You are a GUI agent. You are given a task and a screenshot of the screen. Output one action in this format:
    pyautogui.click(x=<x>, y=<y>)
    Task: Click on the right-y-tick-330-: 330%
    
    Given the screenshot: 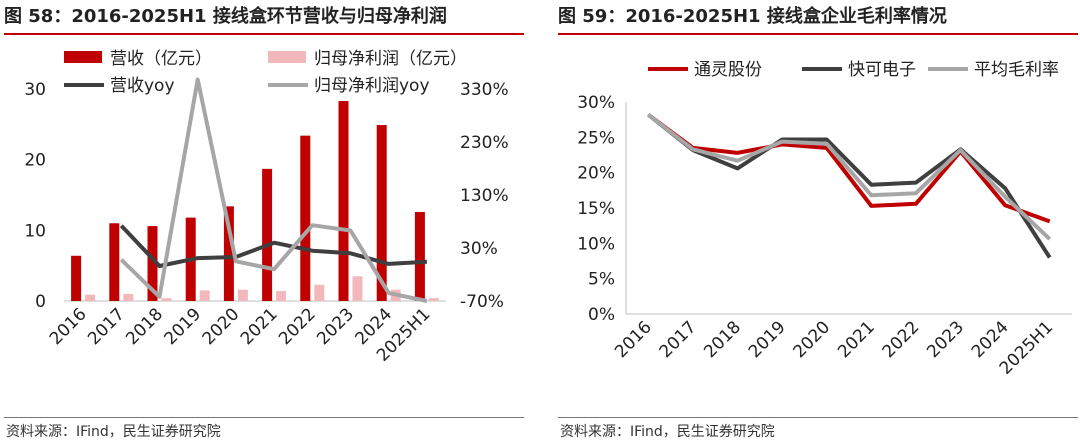 What is the action you would take?
    pyautogui.click(x=484, y=90)
    